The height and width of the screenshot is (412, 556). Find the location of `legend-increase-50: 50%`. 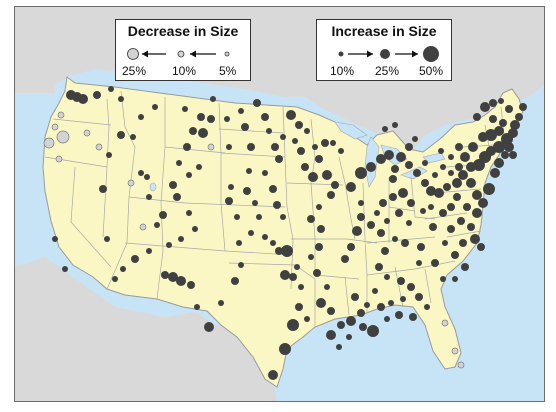

legend-increase-50: 50% is located at coordinates (431, 71).